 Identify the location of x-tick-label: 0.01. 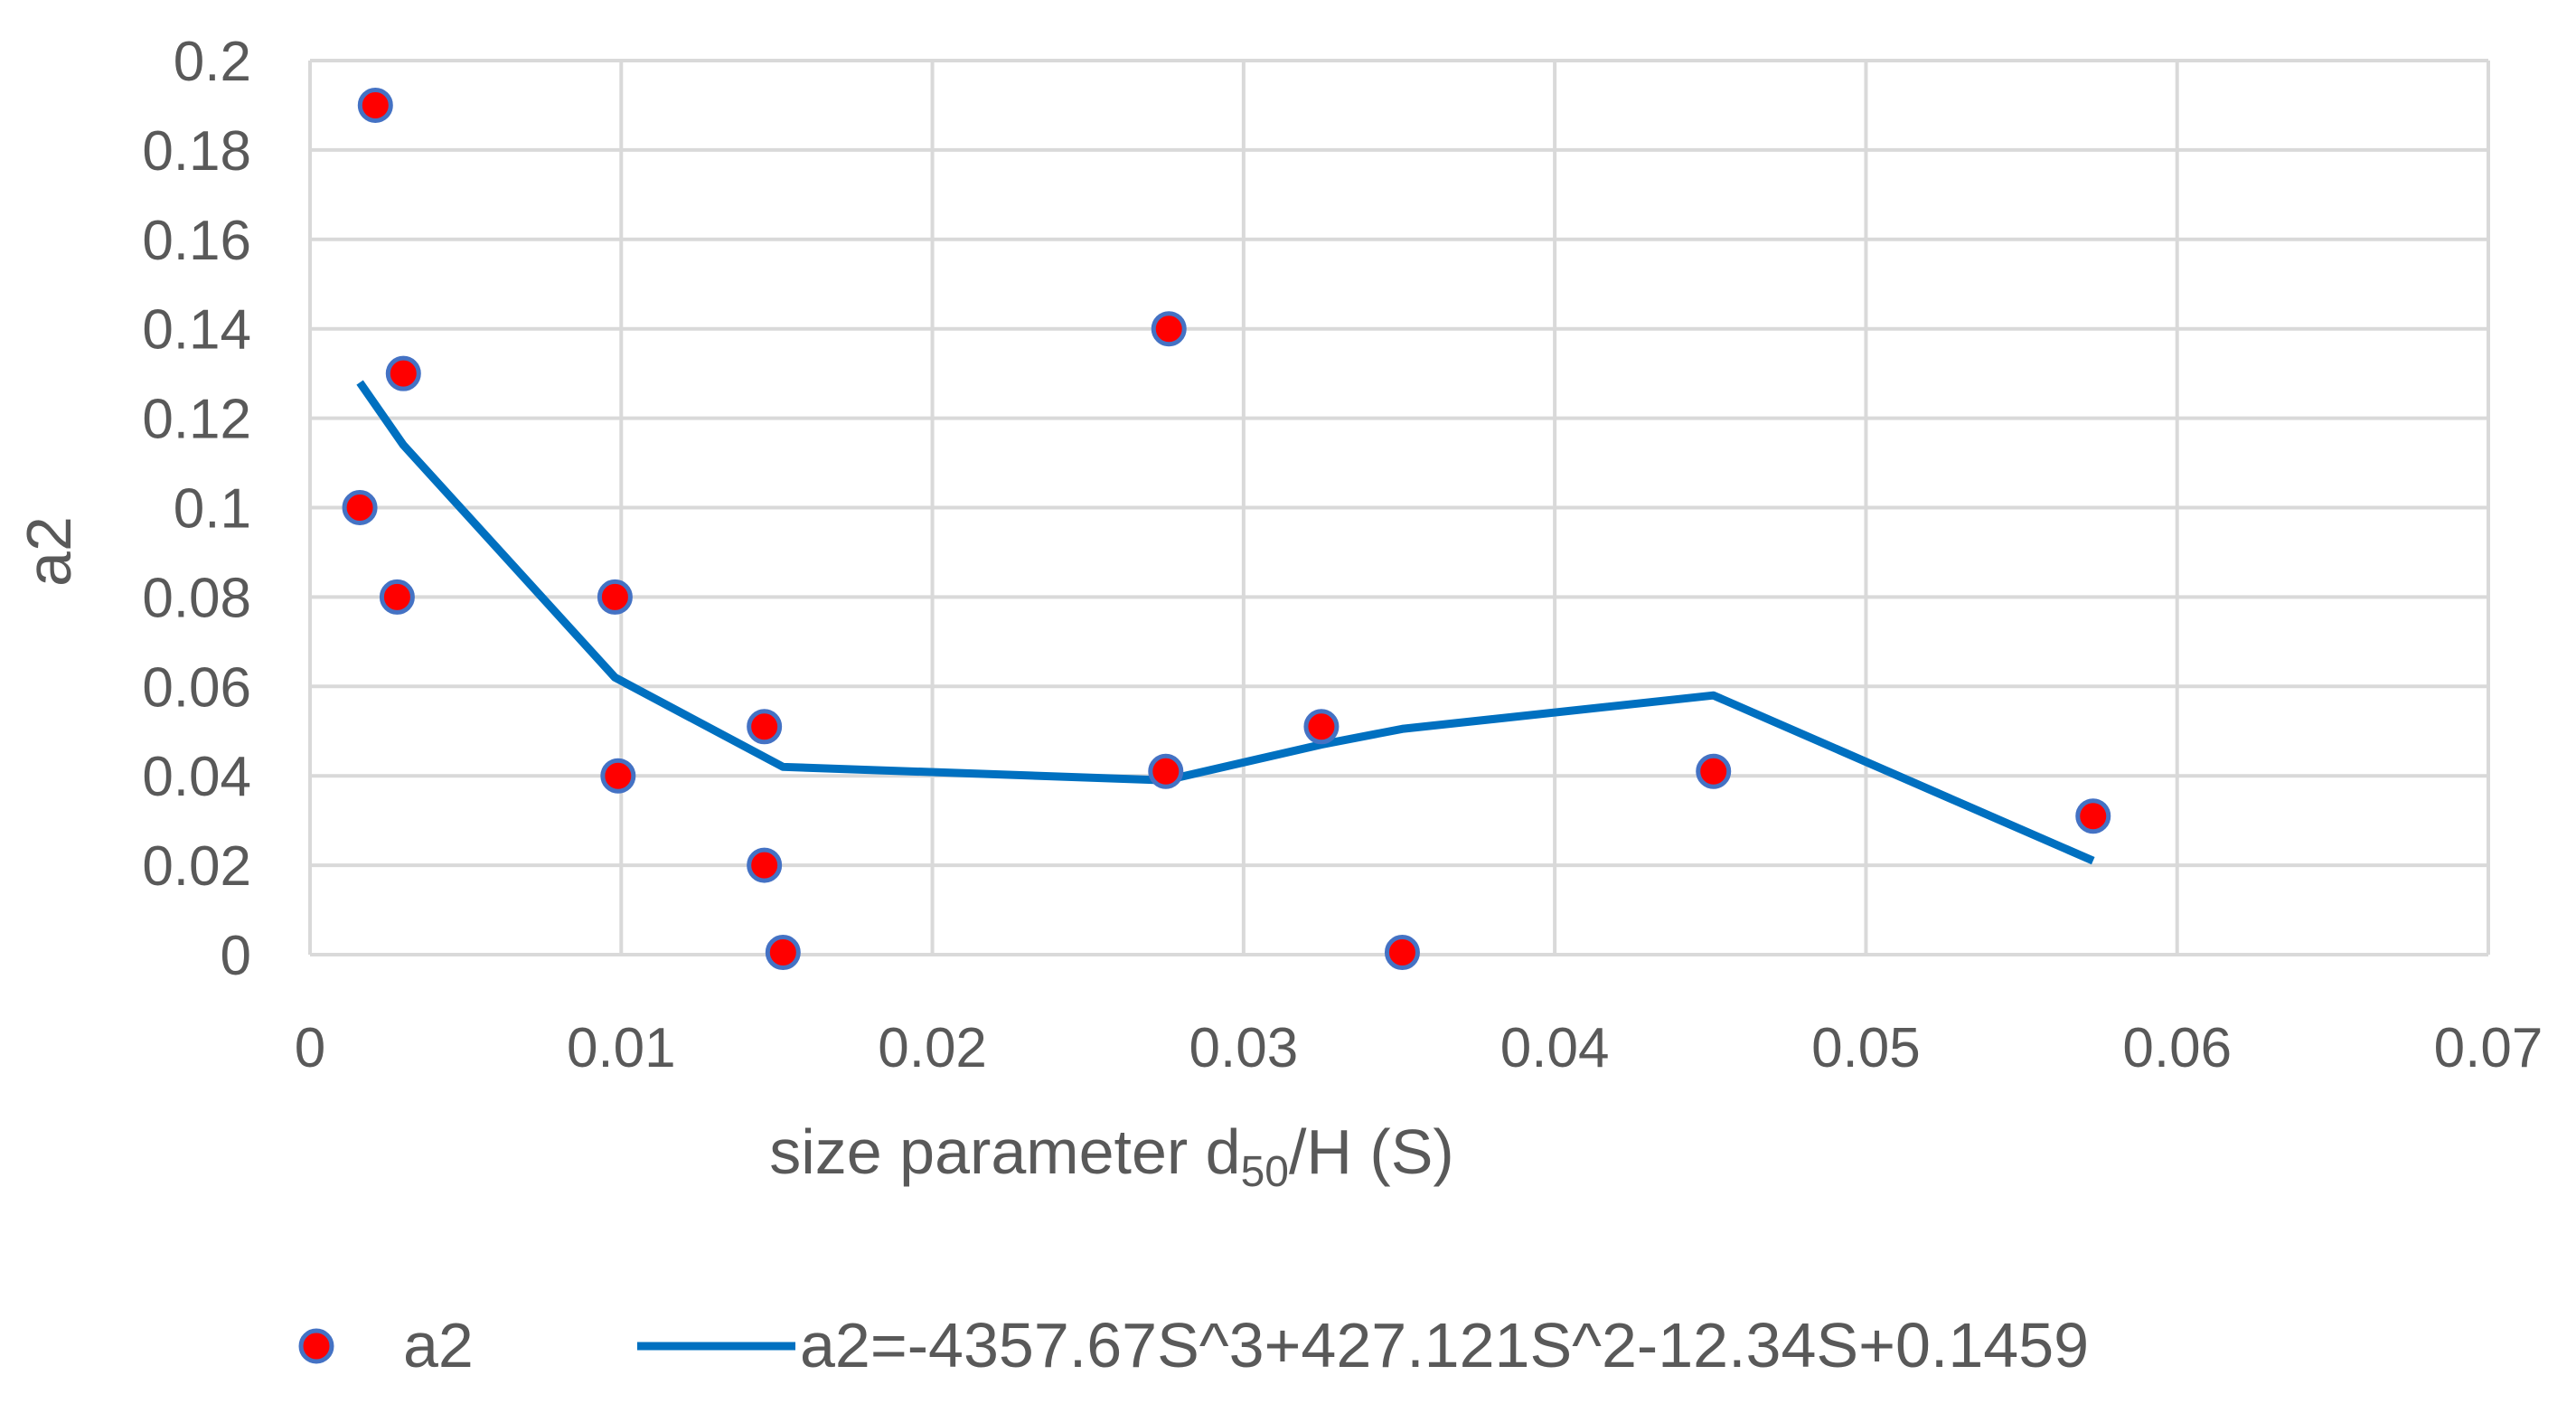
(622, 1048).